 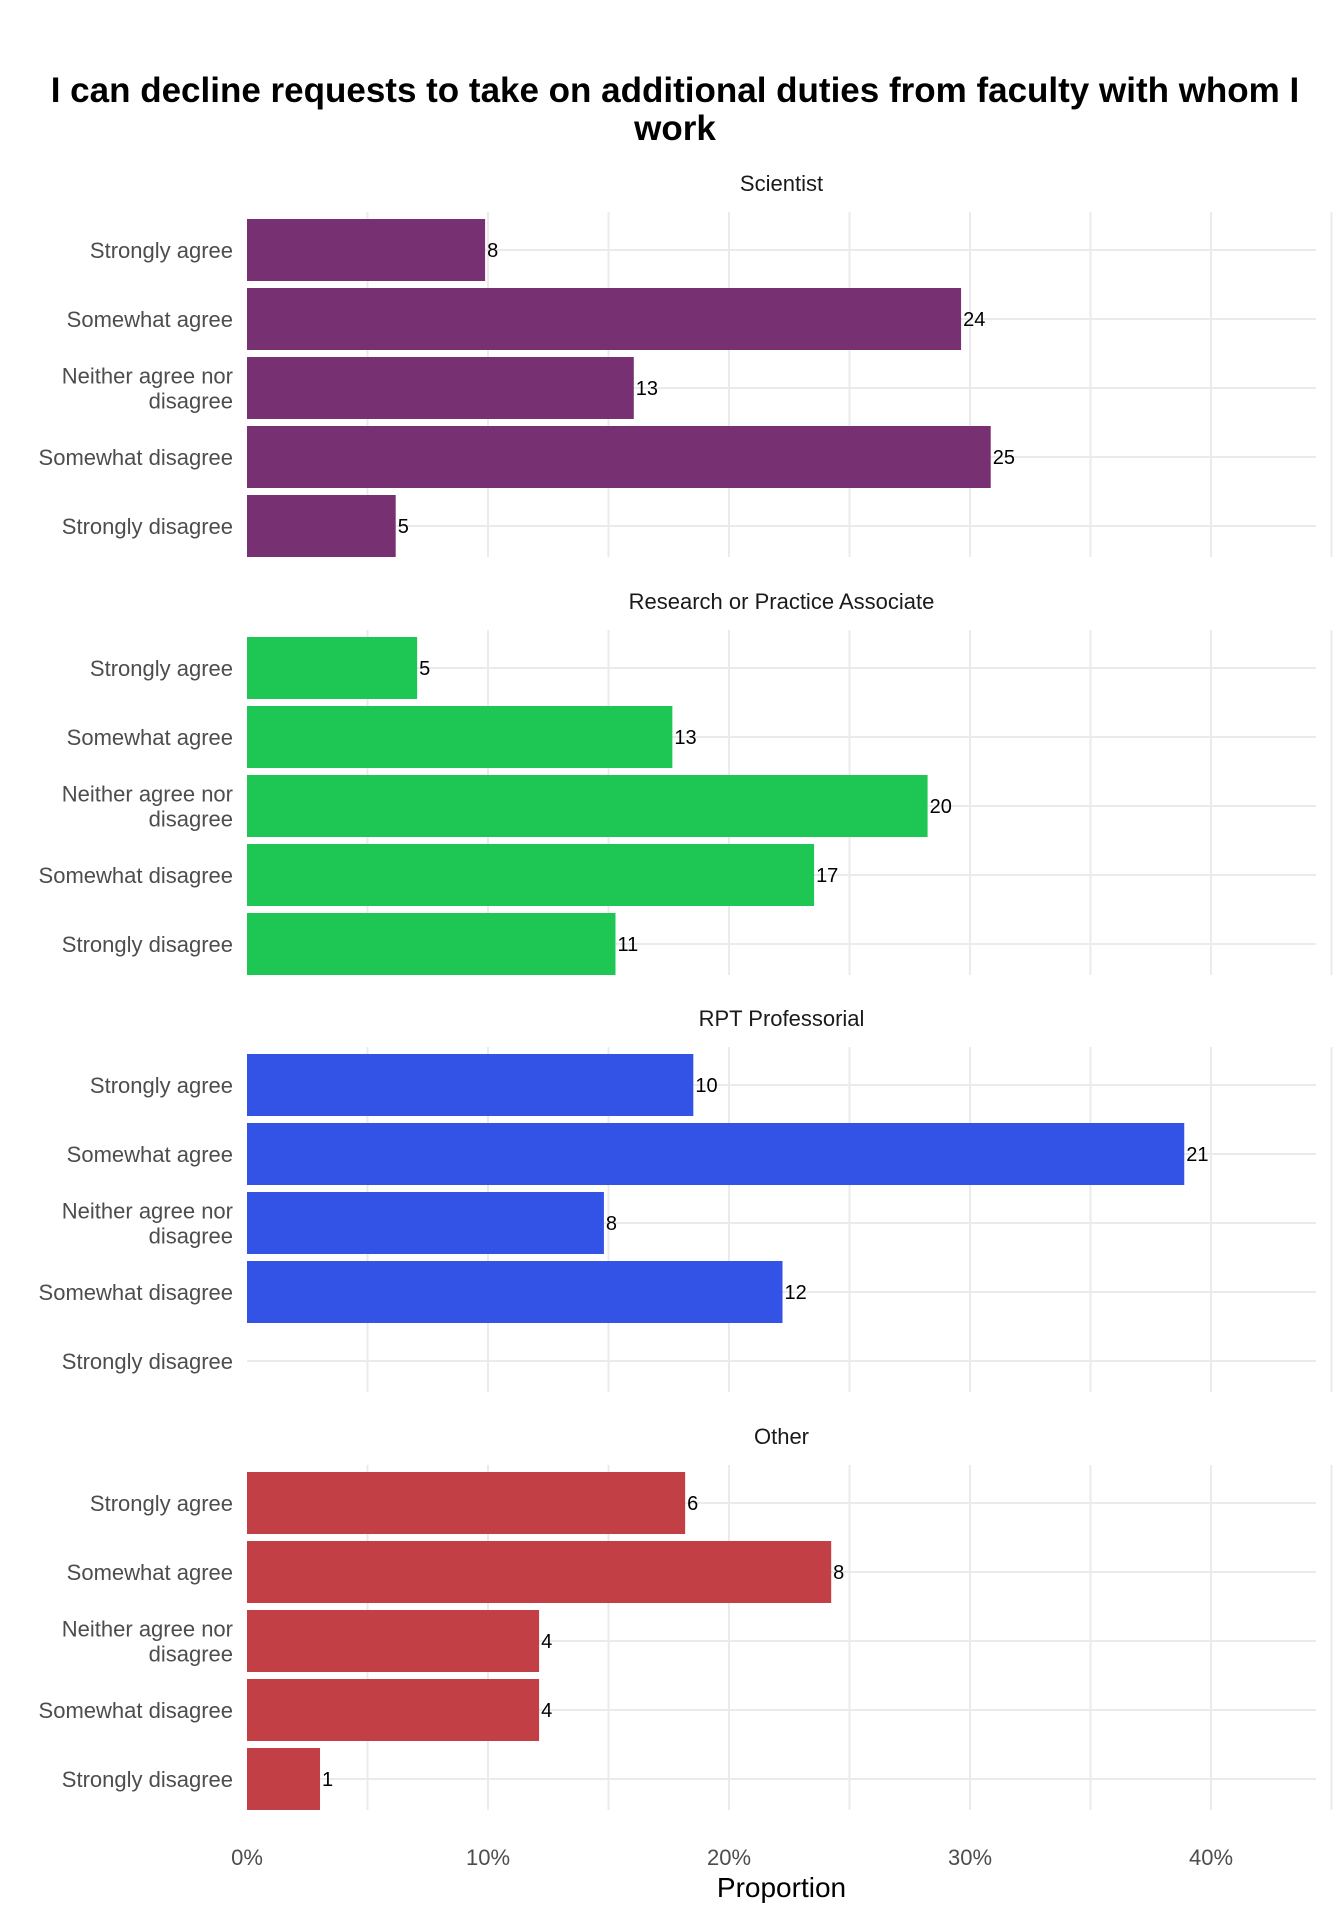 I want to click on data-label: 6, so click(x=692, y=1504).